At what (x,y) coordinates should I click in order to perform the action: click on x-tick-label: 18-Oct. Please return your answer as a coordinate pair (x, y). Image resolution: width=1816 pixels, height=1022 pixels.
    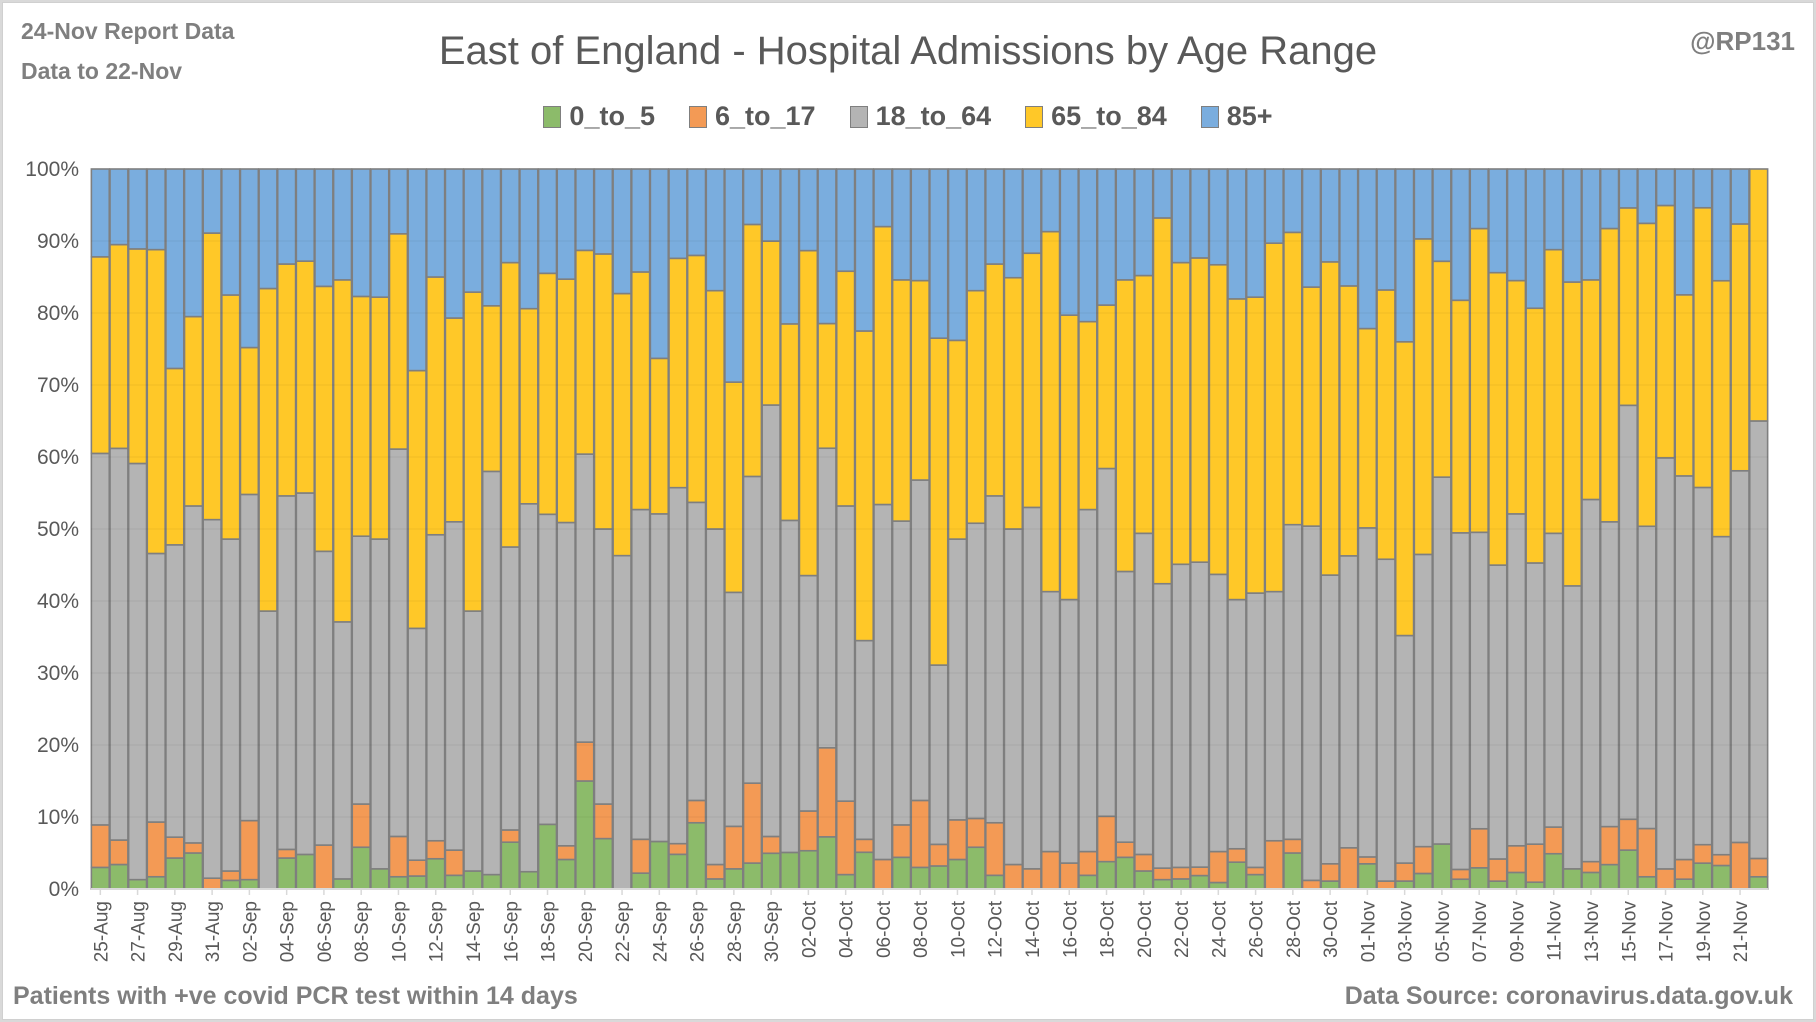
    Looking at the image, I should click on (1108, 929).